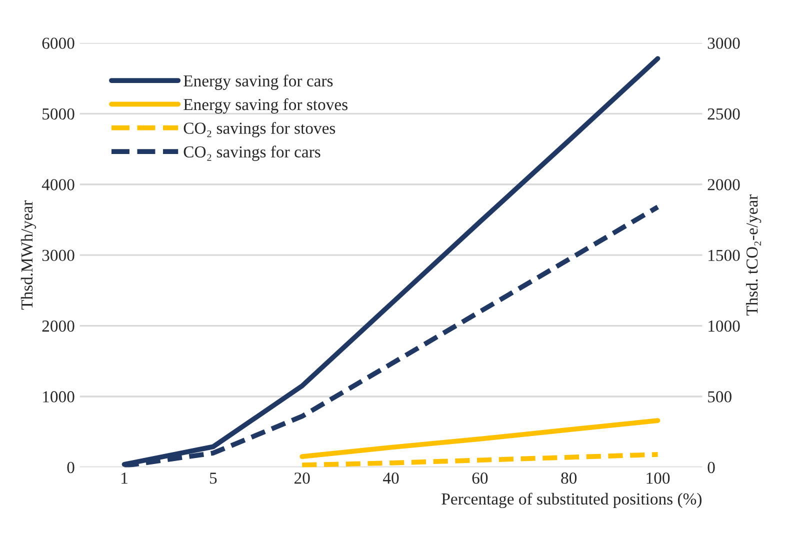  What do you see at coordinates (260, 130) in the screenshot?
I see `legend-label: CO₂ savings for stoves` at bounding box center [260, 130].